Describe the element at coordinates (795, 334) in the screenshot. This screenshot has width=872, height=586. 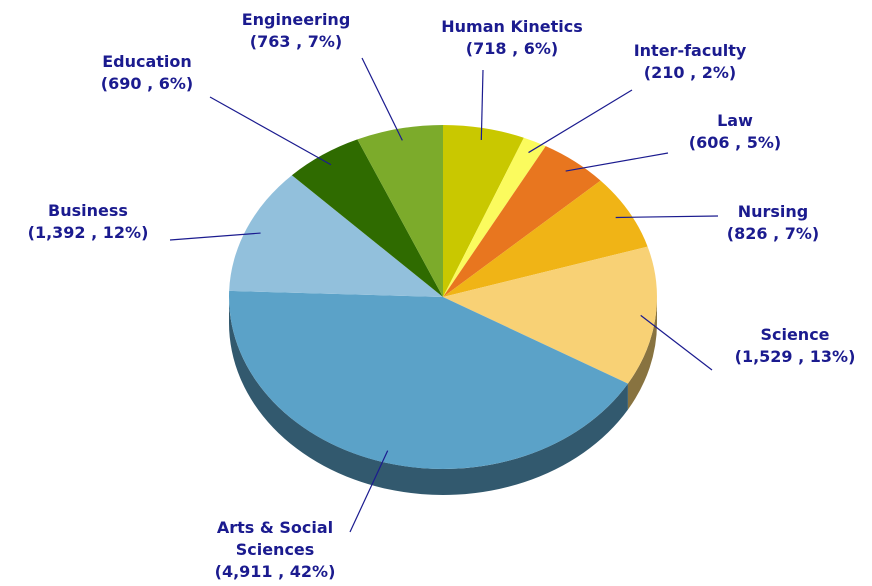
I see `label-name: Science` at that location.